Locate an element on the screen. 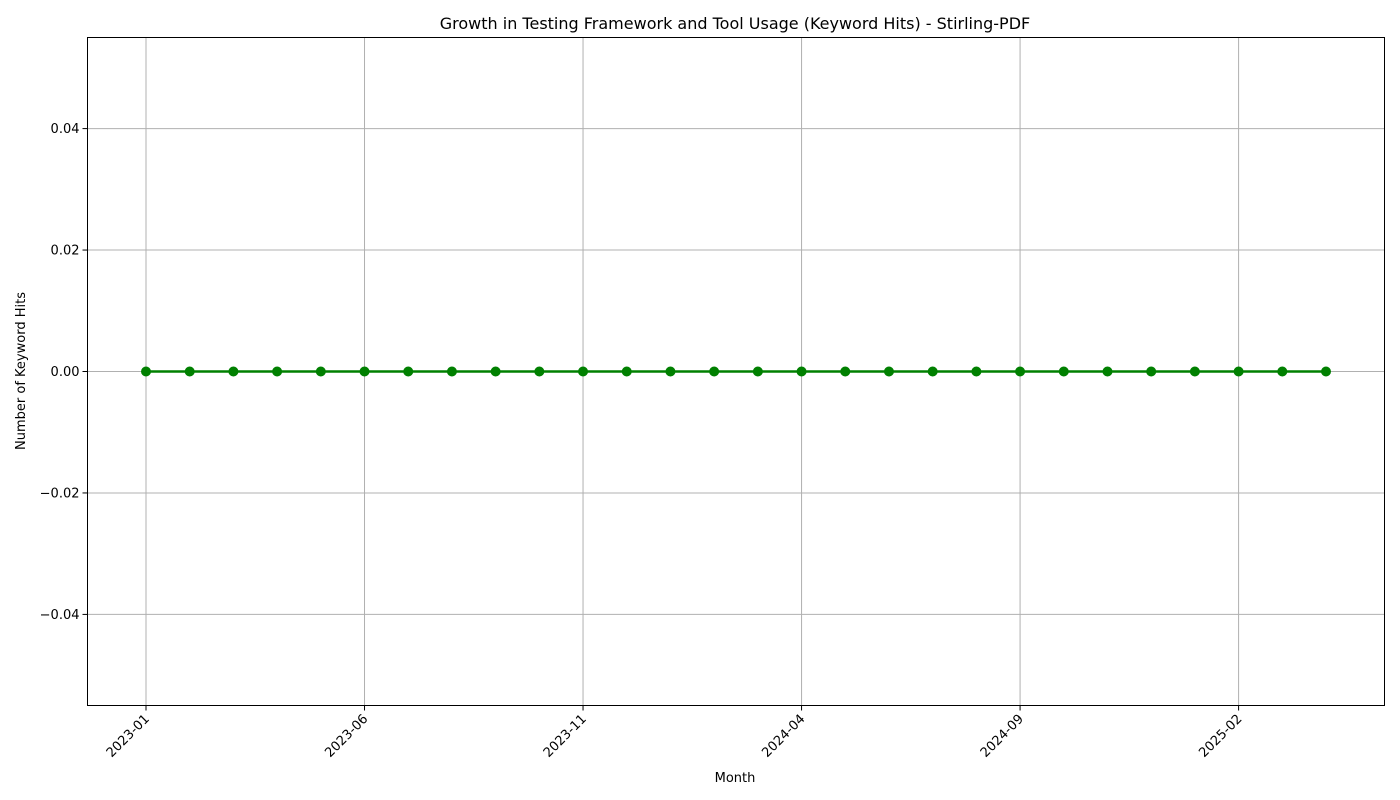 This screenshot has width=1400, height=800. x-tick-label: 2023-06 is located at coordinates (346, 736).